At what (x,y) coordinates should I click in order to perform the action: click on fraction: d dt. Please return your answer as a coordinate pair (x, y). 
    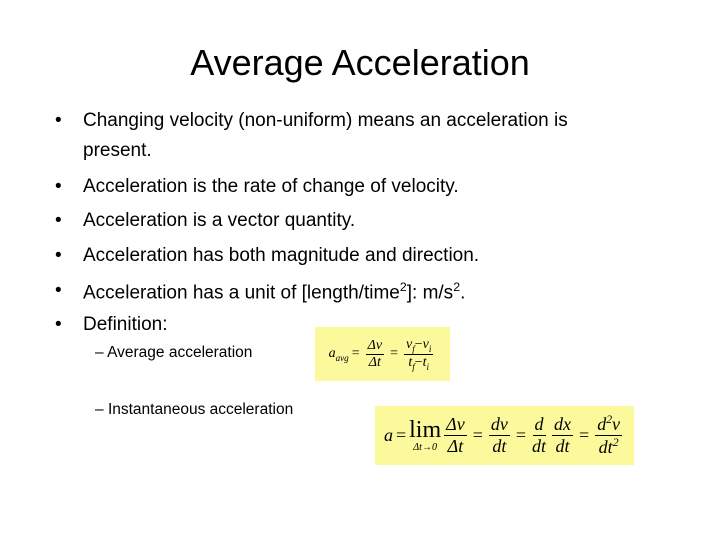
    Looking at the image, I should click on (539, 435).